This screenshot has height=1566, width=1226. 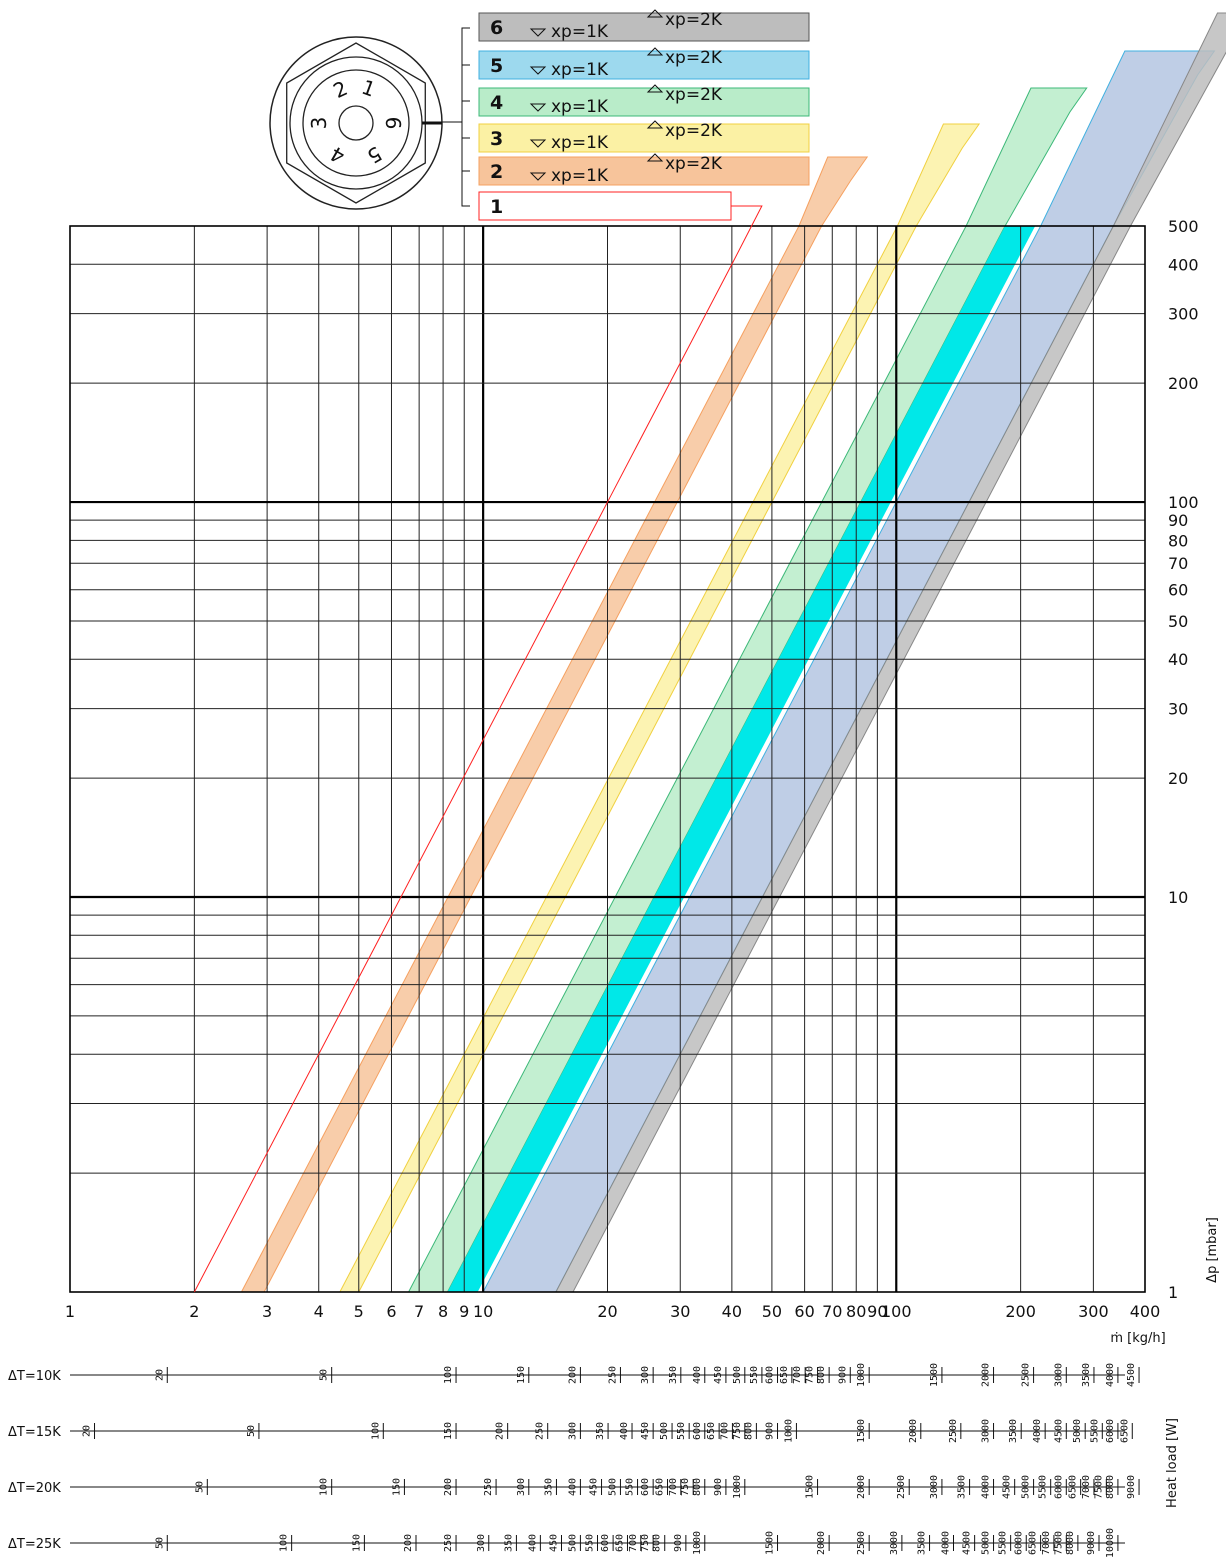 I want to click on y-tick-label: 50, so click(x=1178, y=621).